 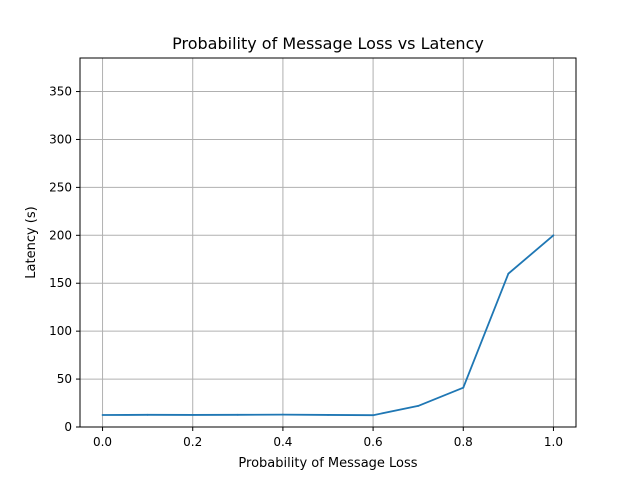 I want to click on y-tick-label: 250, so click(x=60, y=187).